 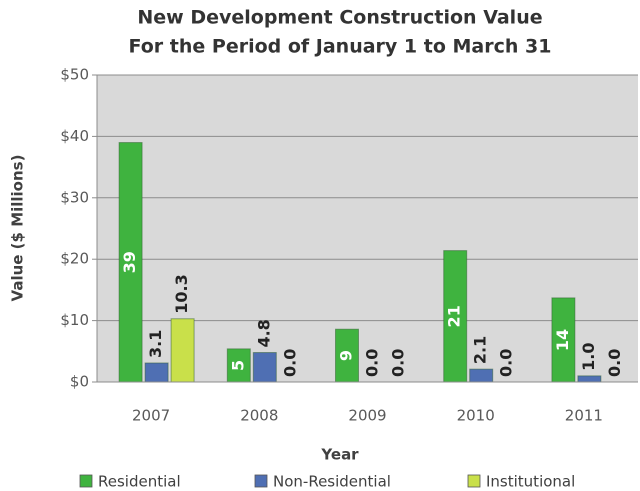 What do you see at coordinates (237, 365) in the screenshot?
I see `data-label: 5` at bounding box center [237, 365].